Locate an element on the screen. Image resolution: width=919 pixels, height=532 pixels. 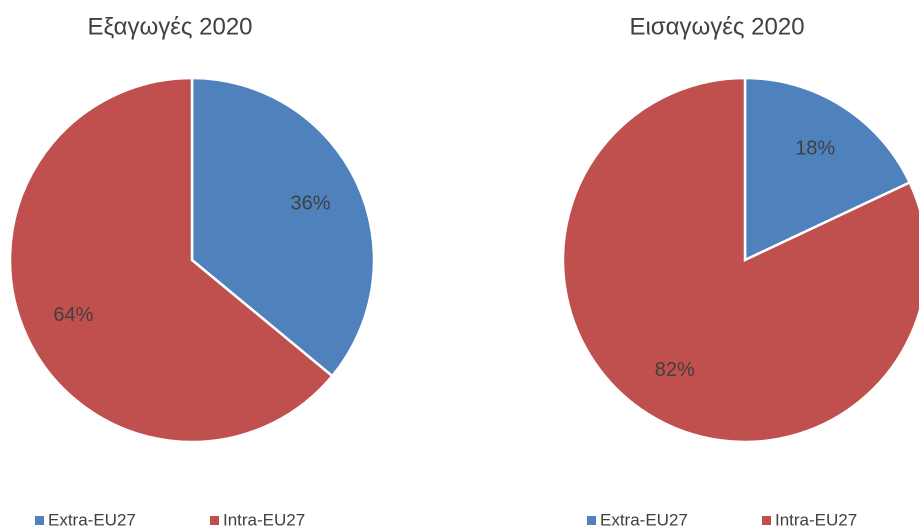
chart-title: Εισαγωγές 2020 is located at coordinates (716, 26).